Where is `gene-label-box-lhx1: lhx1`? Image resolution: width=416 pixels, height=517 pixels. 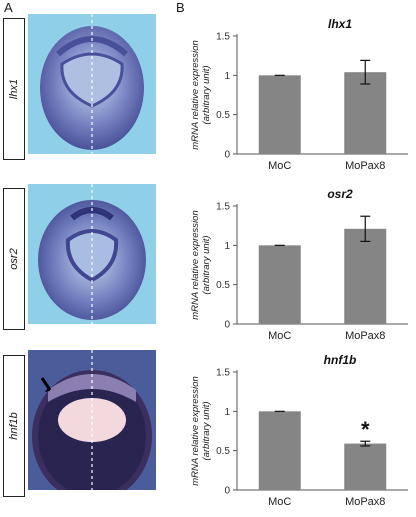
gene-label-box-lhx1: lhx1 is located at coordinates (14, 89).